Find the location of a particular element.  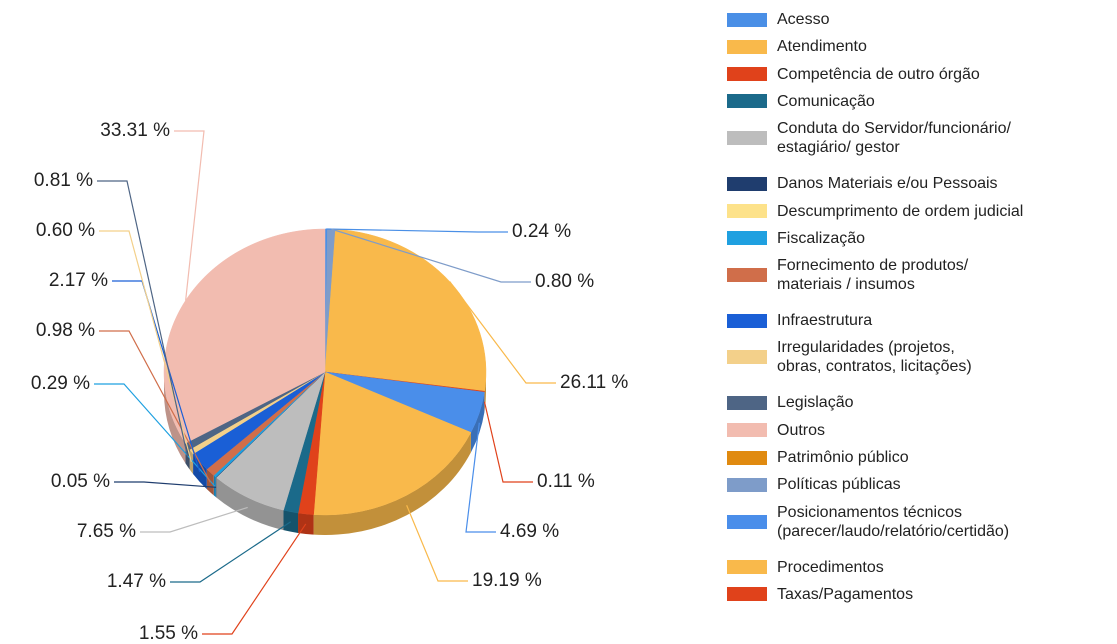

legend-item: Acesso is located at coordinates (778, 19).